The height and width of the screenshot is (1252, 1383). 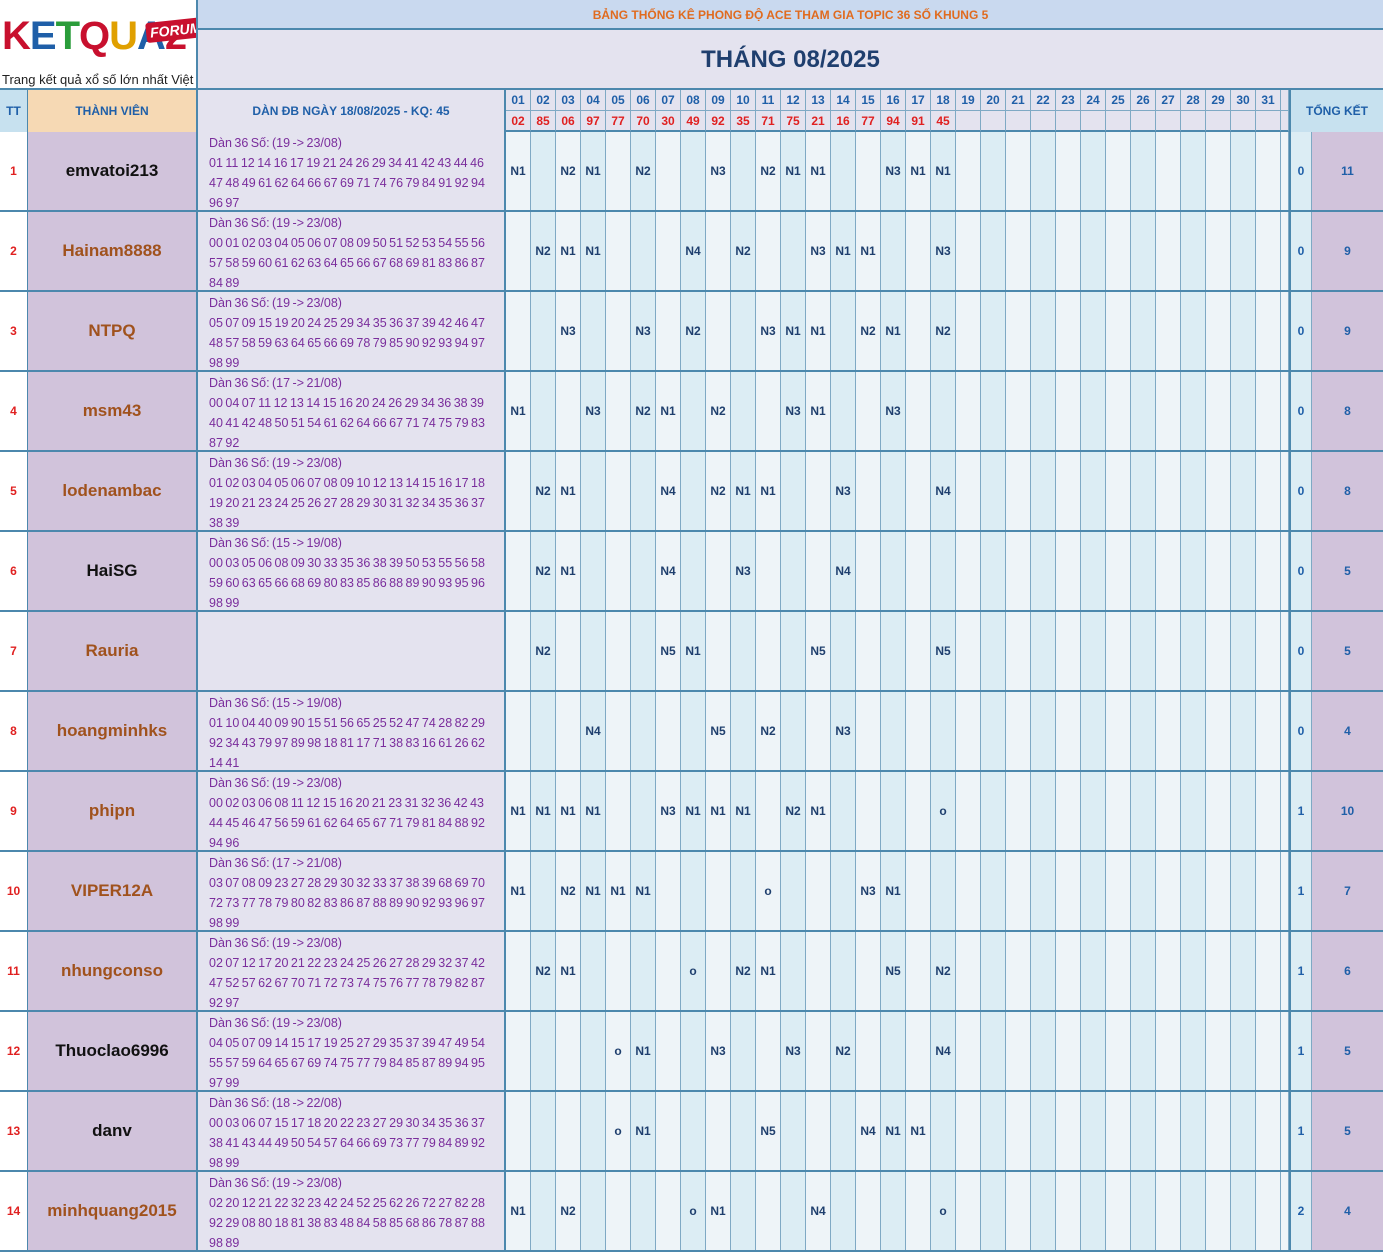 I want to click on member-name: msm43, so click(x=113, y=411).